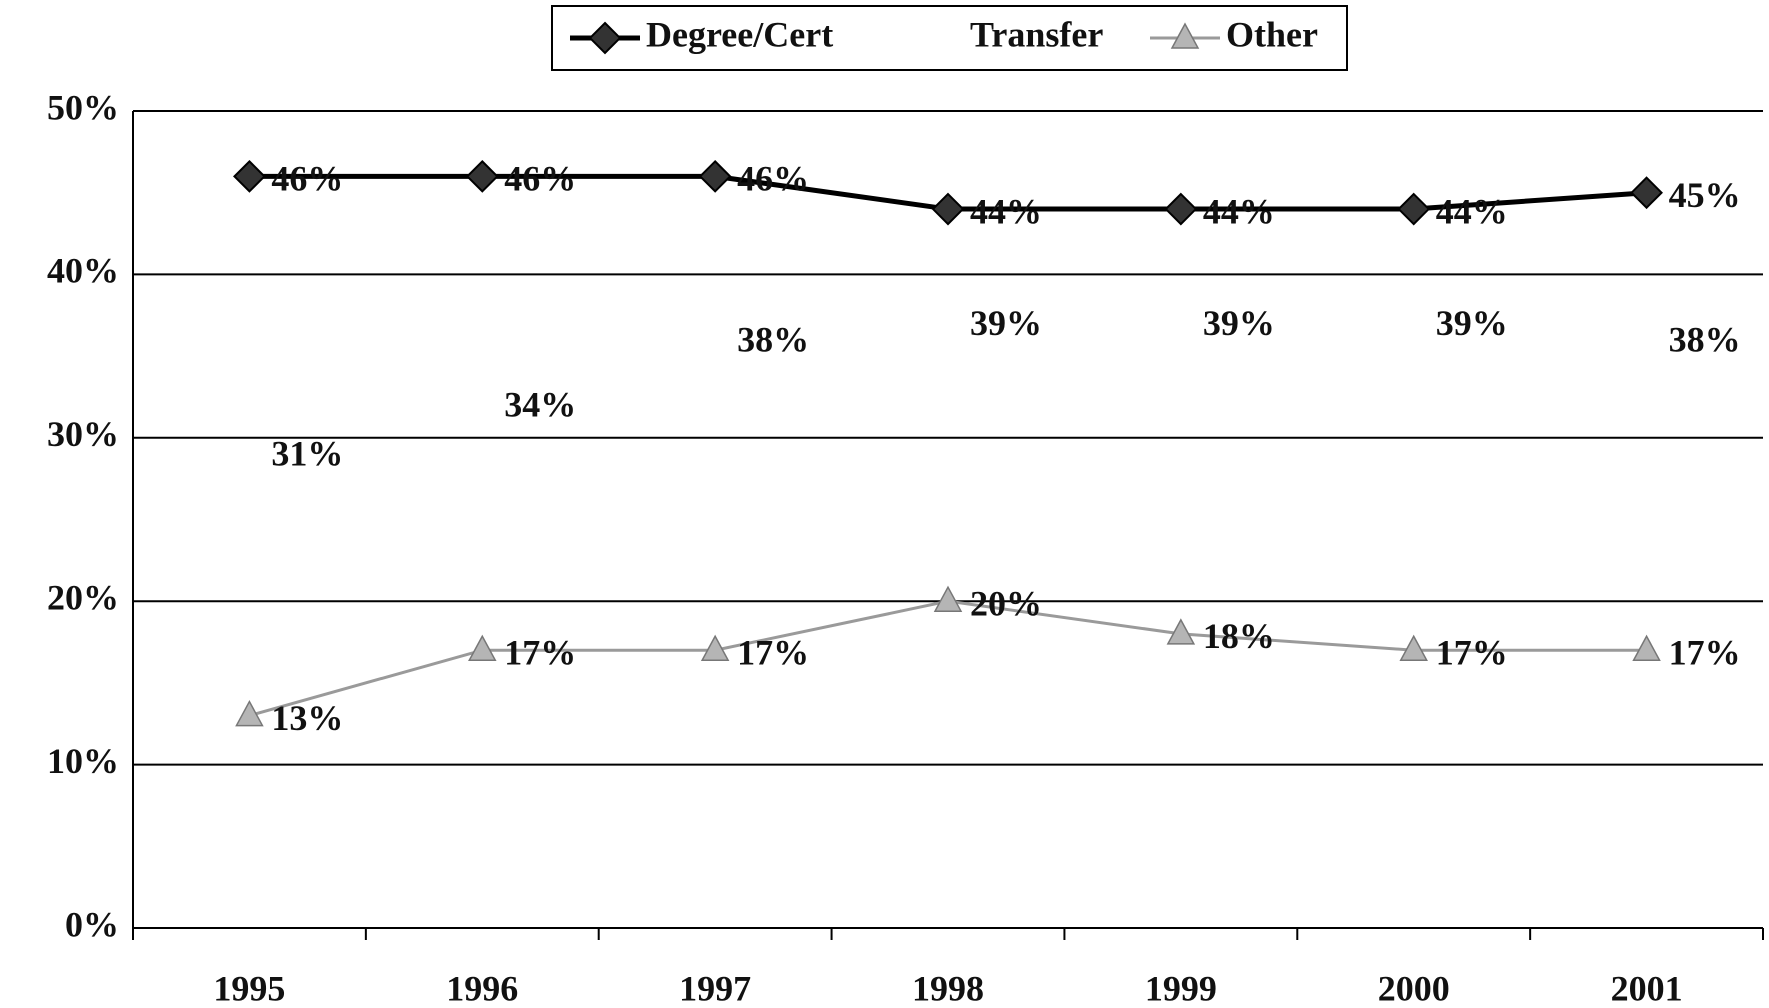 Image resolution: width=1769 pixels, height=1008 pixels. What do you see at coordinates (83, 597) in the screenshot?
I see `y-tick-label: 20%` at bounding box center [83, 597].